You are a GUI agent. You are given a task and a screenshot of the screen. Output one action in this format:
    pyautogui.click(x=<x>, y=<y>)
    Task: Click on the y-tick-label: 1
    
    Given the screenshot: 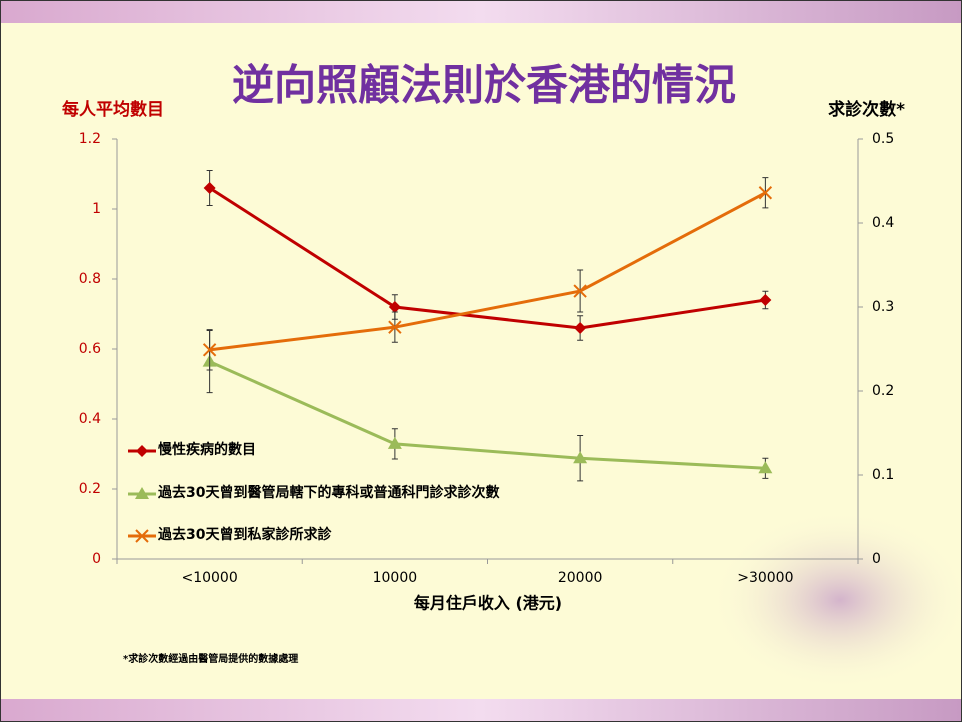 What is the action you would take?
    pyautogui.click(x=96, y=209)
    